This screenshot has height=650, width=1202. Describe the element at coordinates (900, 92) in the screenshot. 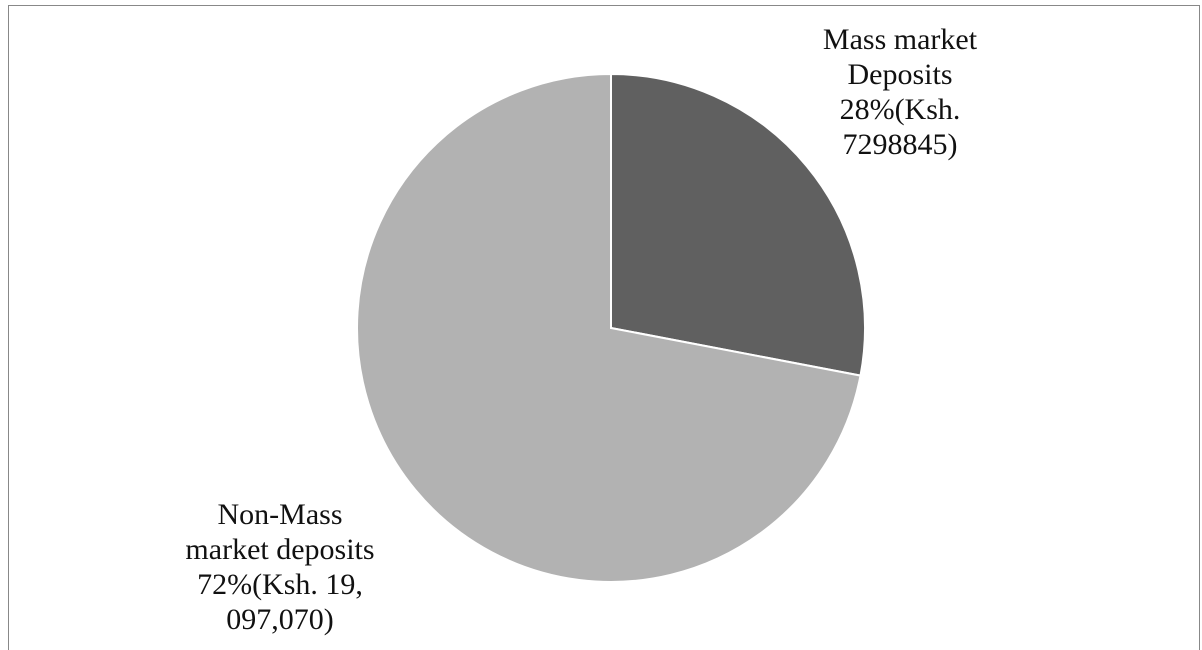

I see `slice-label: Mass market Deposits 28%(Ksh. 7298845)` at that location.